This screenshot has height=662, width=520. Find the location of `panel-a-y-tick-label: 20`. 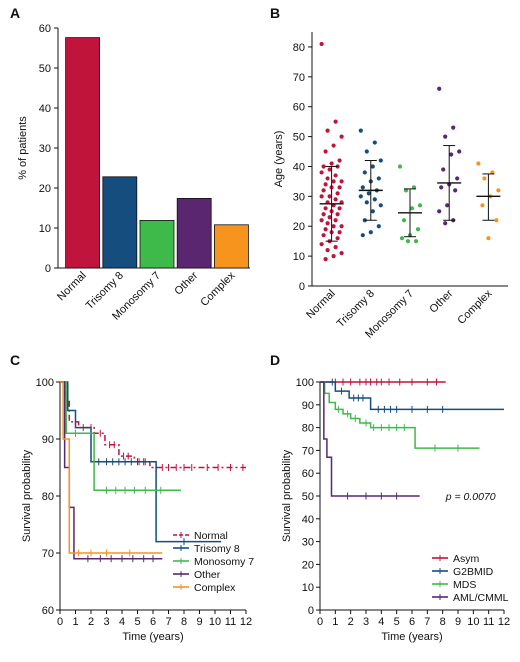

panel-a-y-tick-label: 20 is located at coordinates (45, 189).